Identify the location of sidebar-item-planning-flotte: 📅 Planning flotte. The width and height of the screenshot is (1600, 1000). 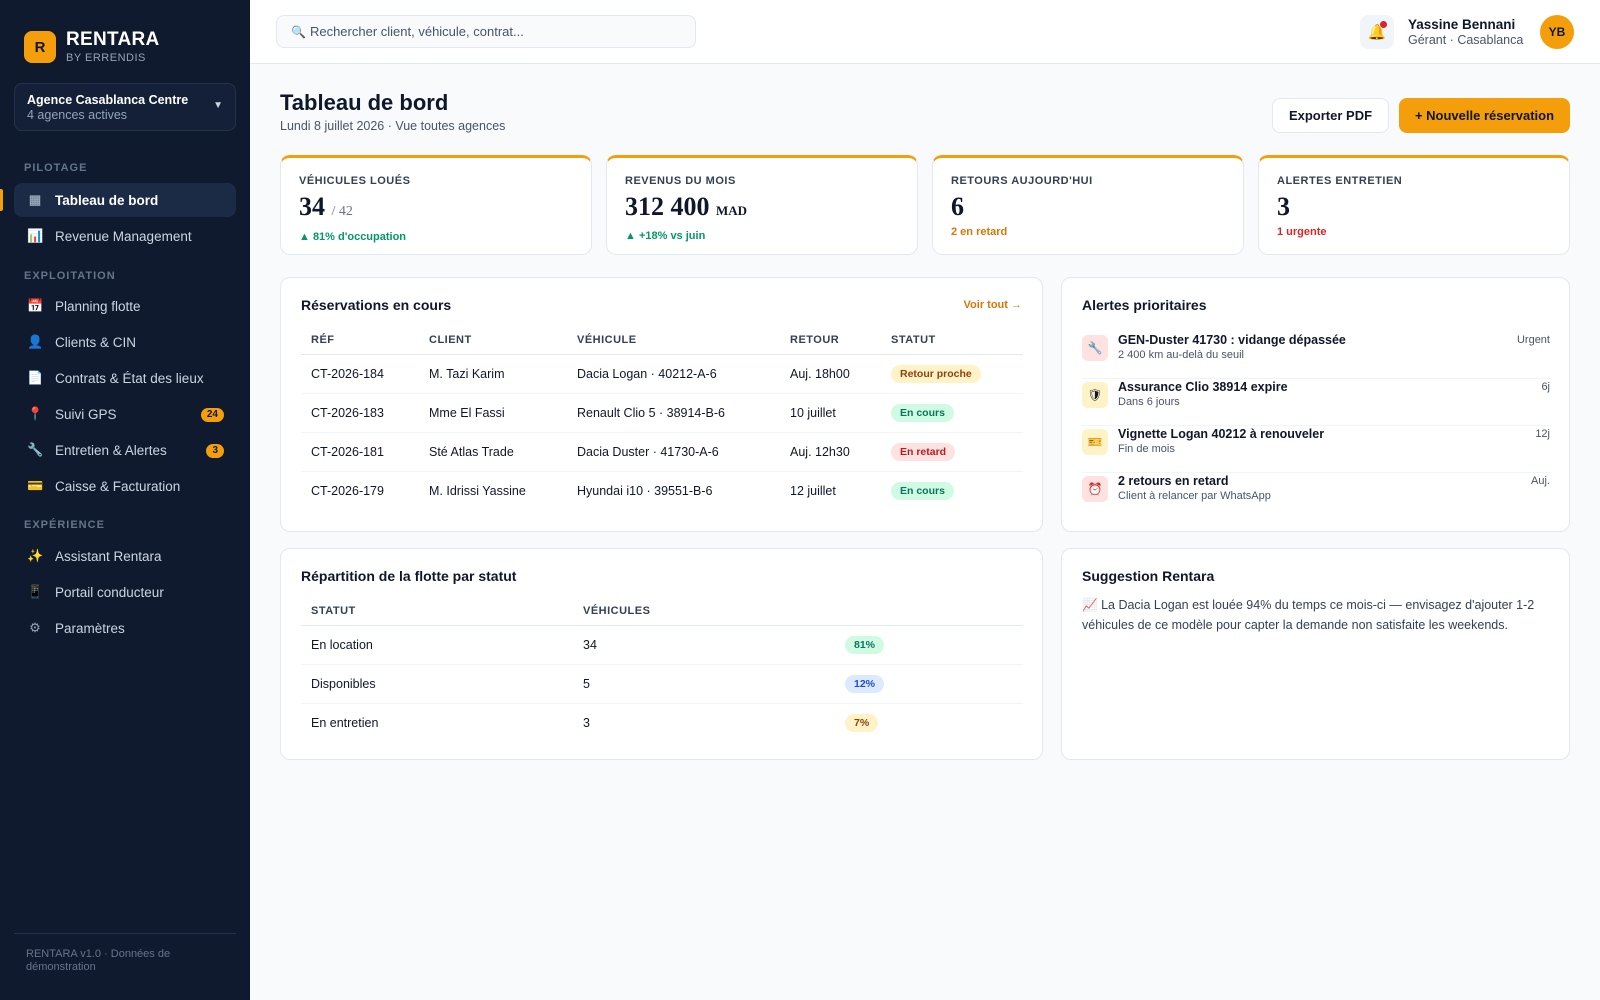
(125, 306).